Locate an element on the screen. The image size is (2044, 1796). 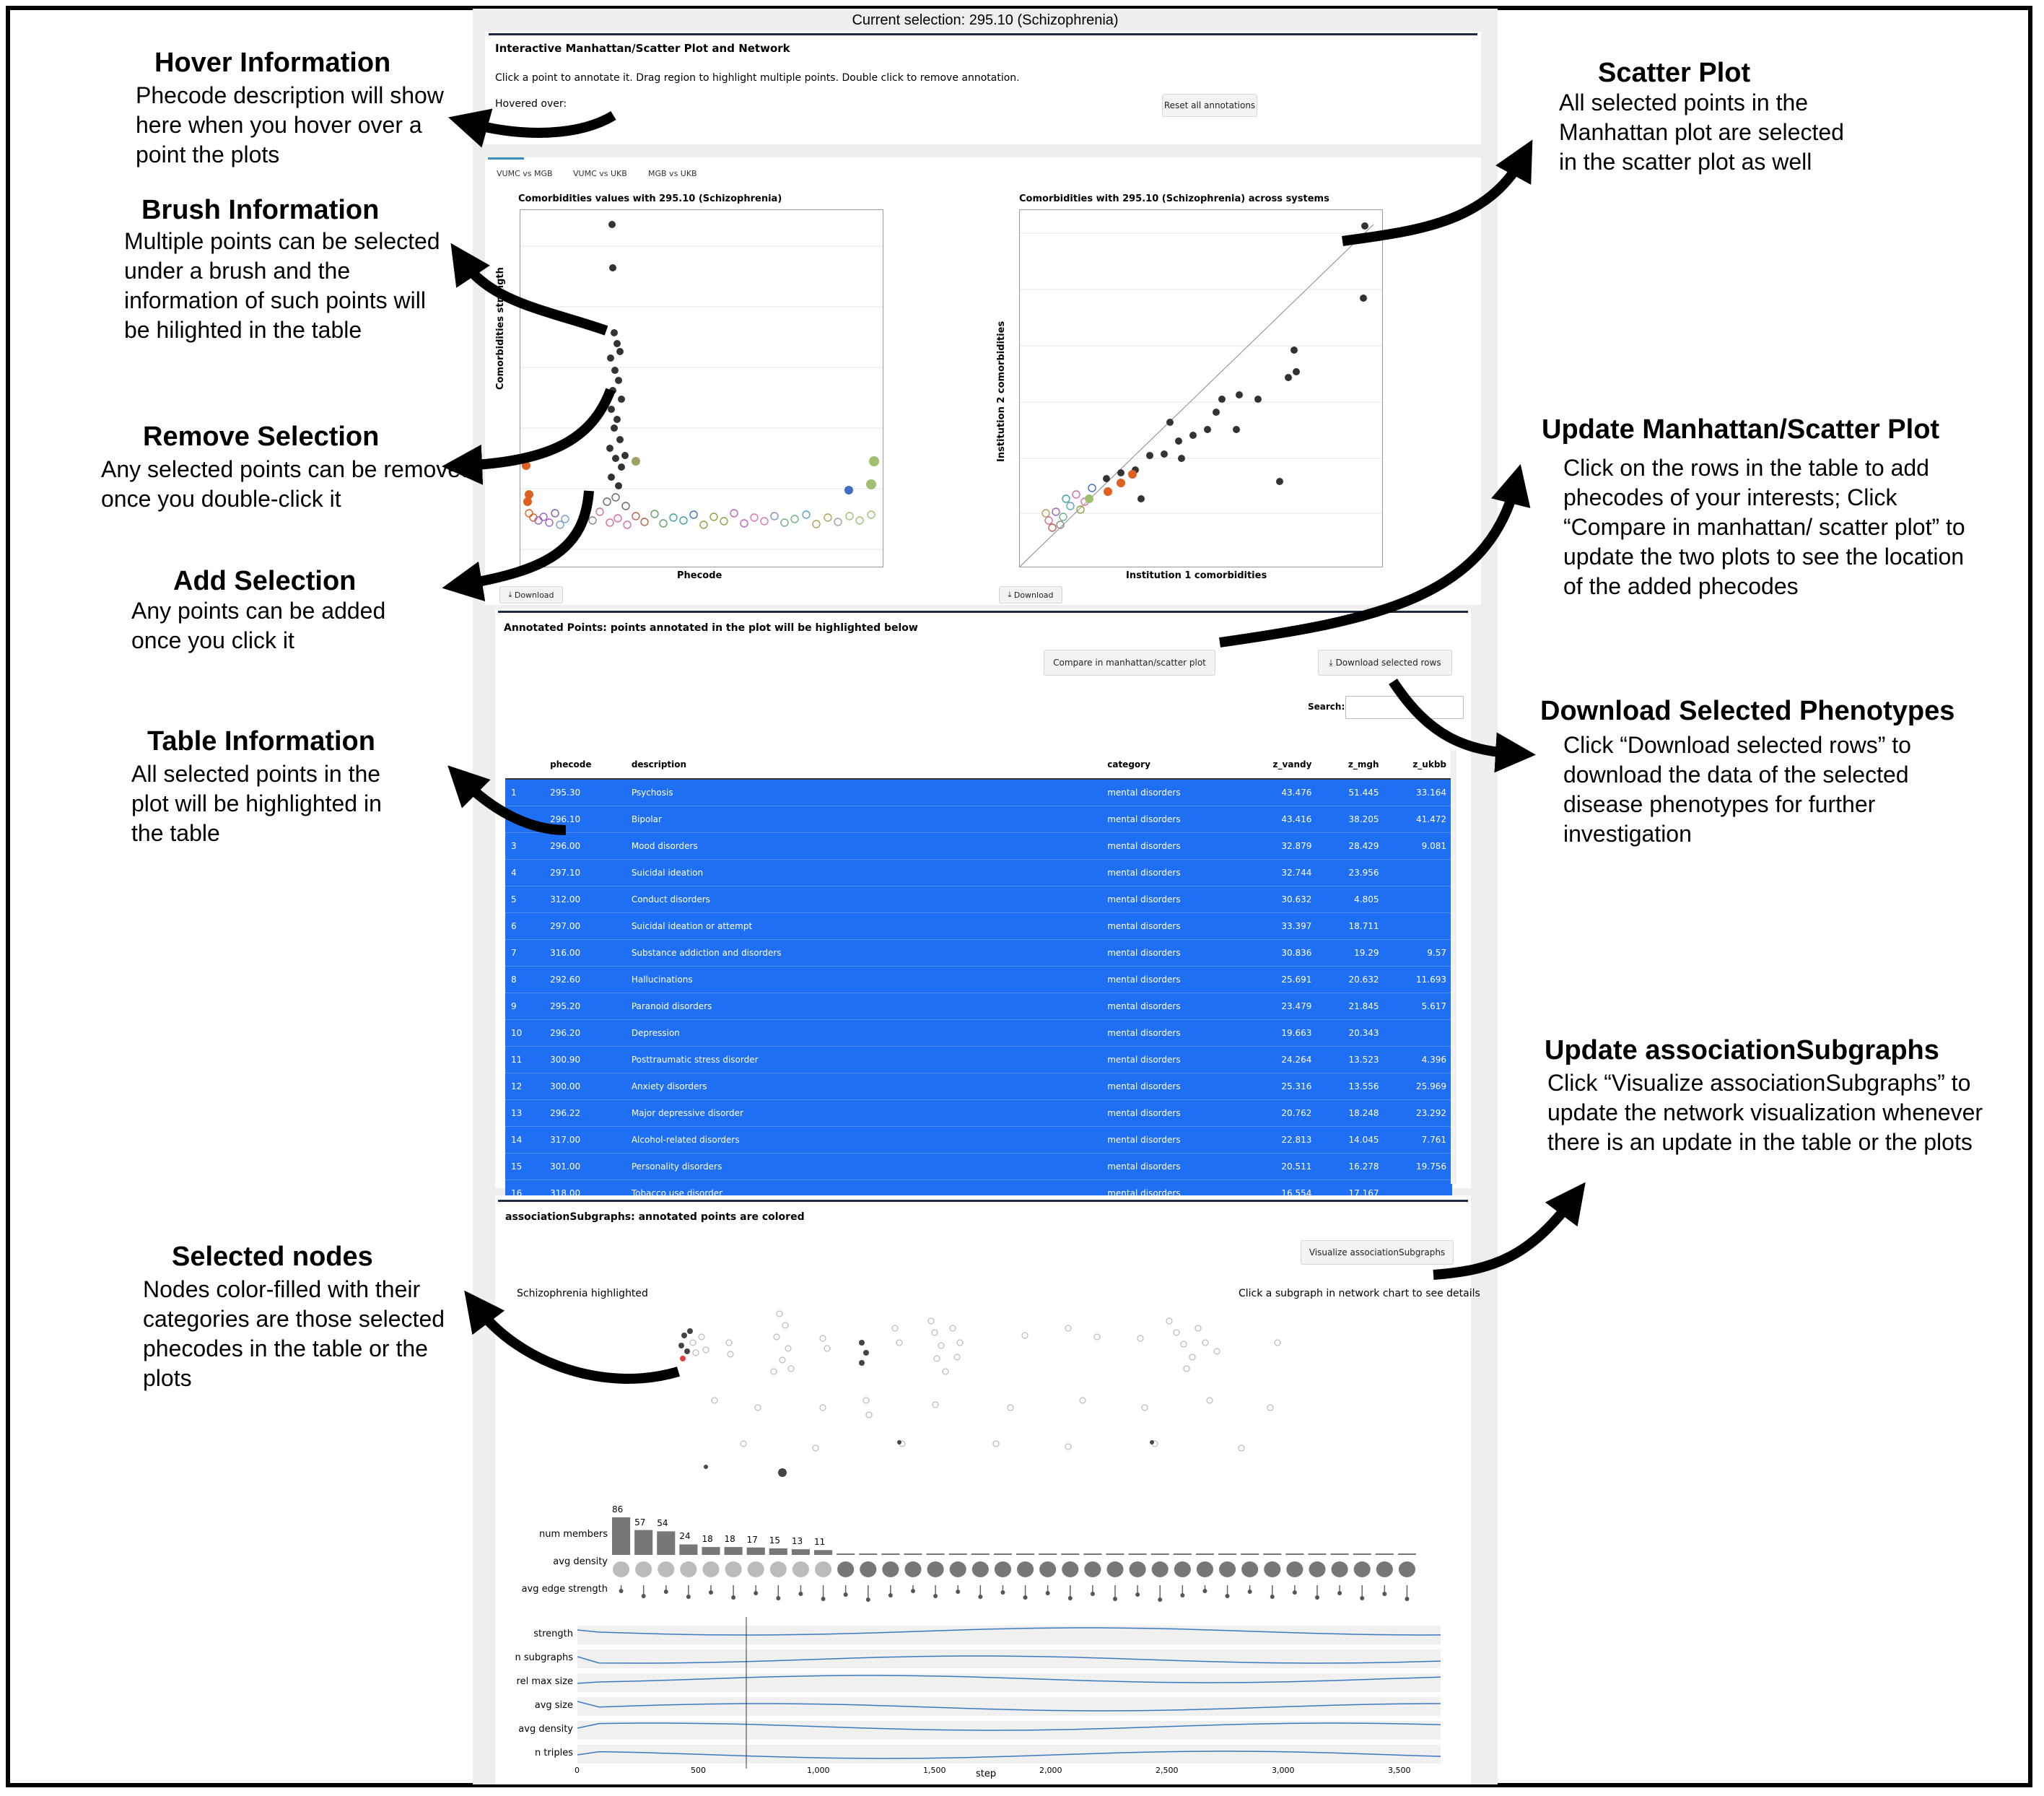
col-description: description is located at coordinates (863, 765).